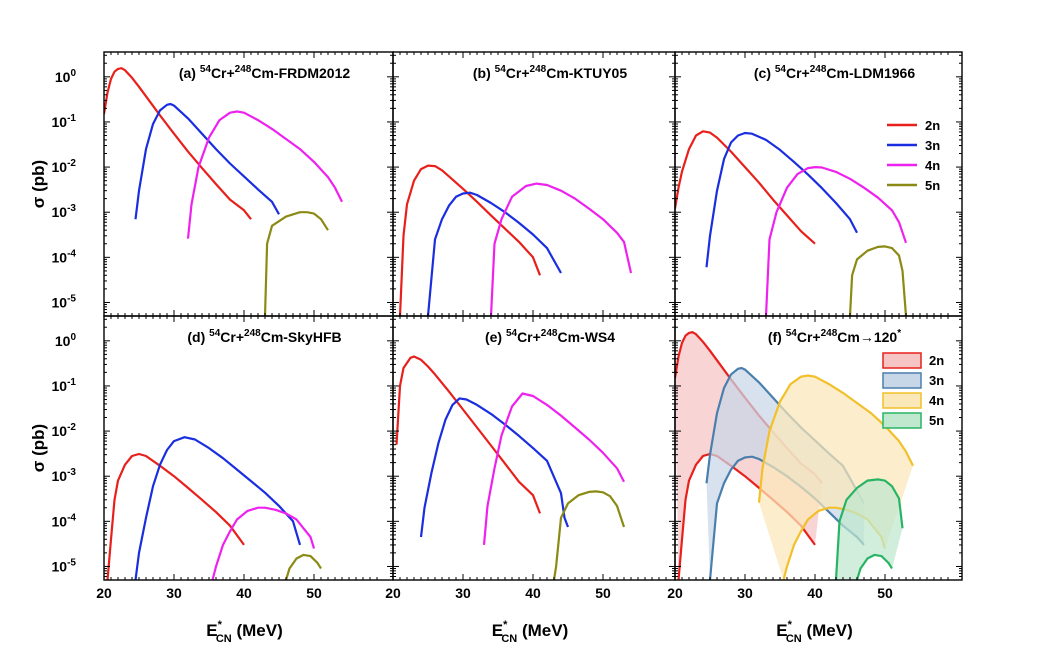 The width and height of the screenshot is (1046, 654). I want to click on panel-frame-f, so click(818, 448).